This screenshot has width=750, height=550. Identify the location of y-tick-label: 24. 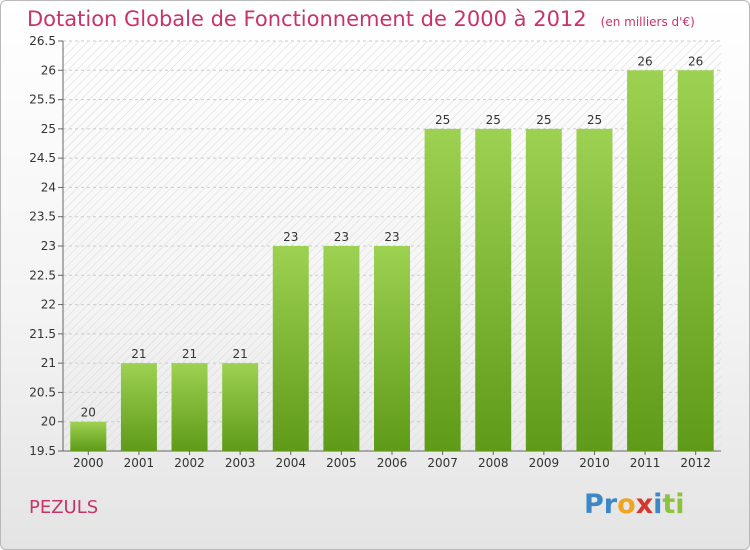
(48, 187).